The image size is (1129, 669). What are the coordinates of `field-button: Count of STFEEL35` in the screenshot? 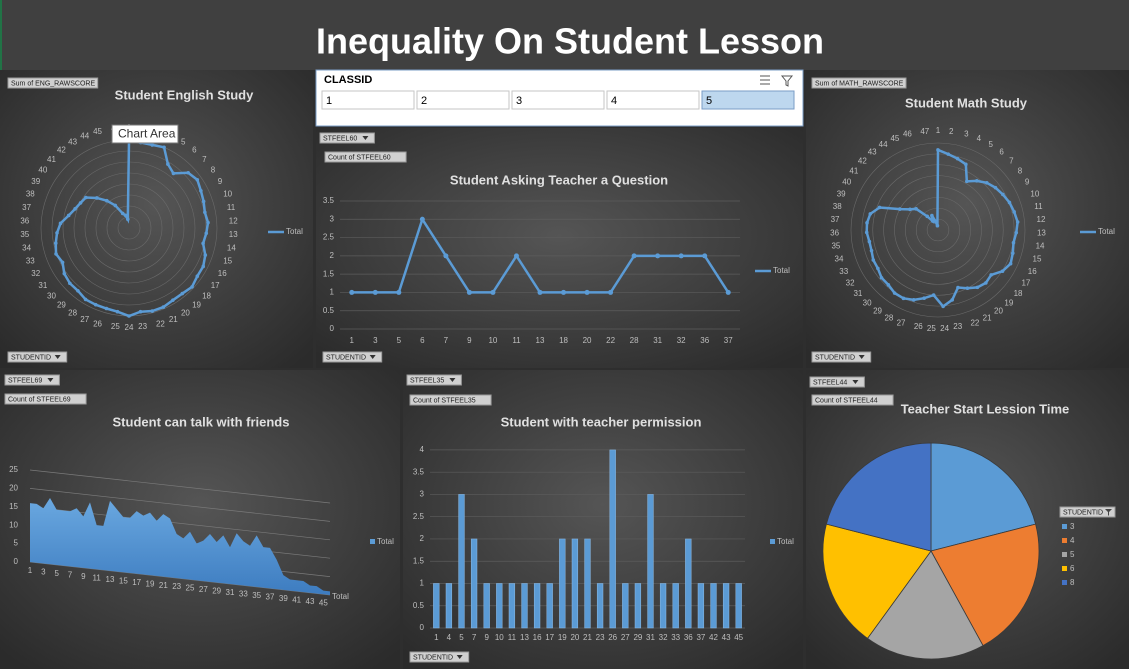 It's located at (450, 400).